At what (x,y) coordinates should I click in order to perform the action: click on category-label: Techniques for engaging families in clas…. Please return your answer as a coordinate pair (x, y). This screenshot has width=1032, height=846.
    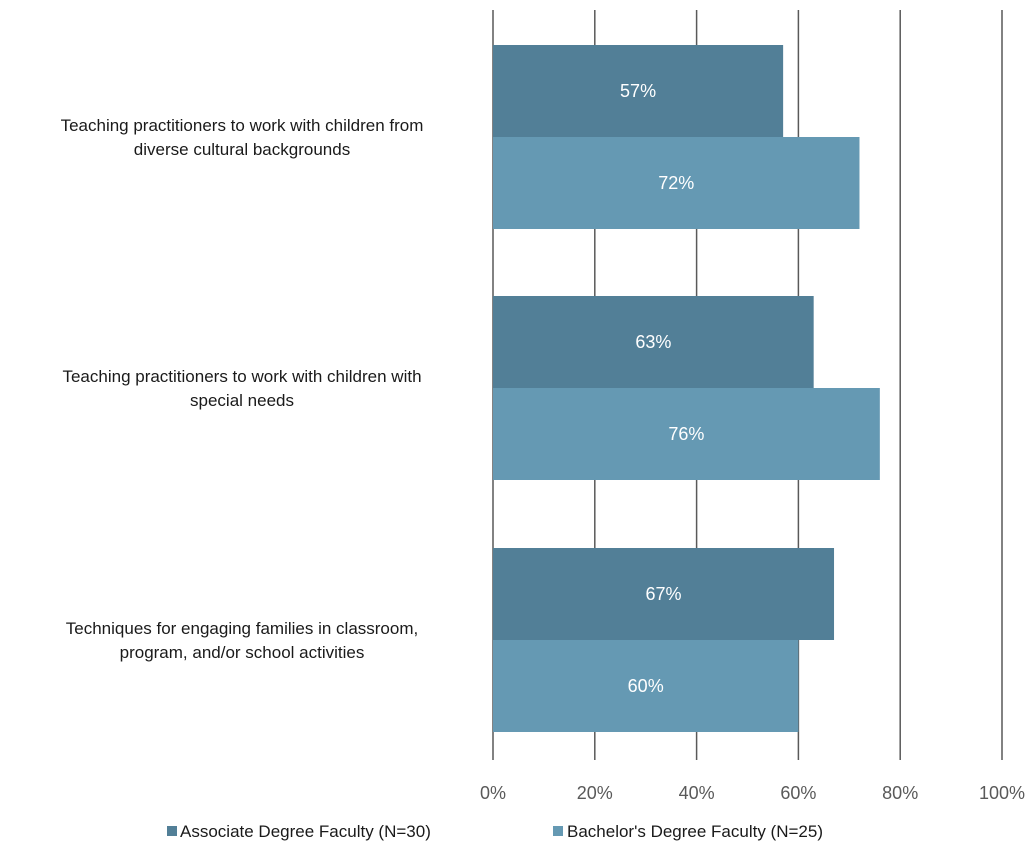
    Looking at the image, I should click on (242, 640).